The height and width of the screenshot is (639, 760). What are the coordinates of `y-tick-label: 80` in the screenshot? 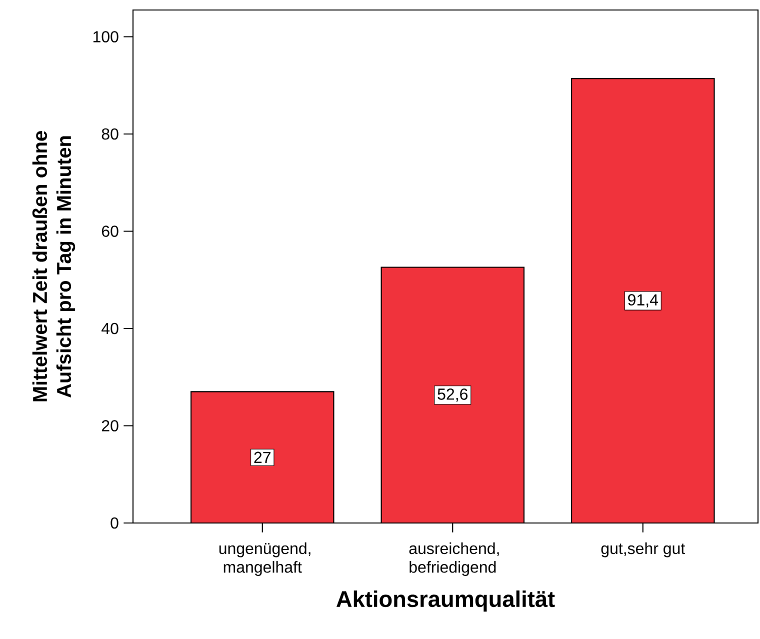 It's located at (110, 134).